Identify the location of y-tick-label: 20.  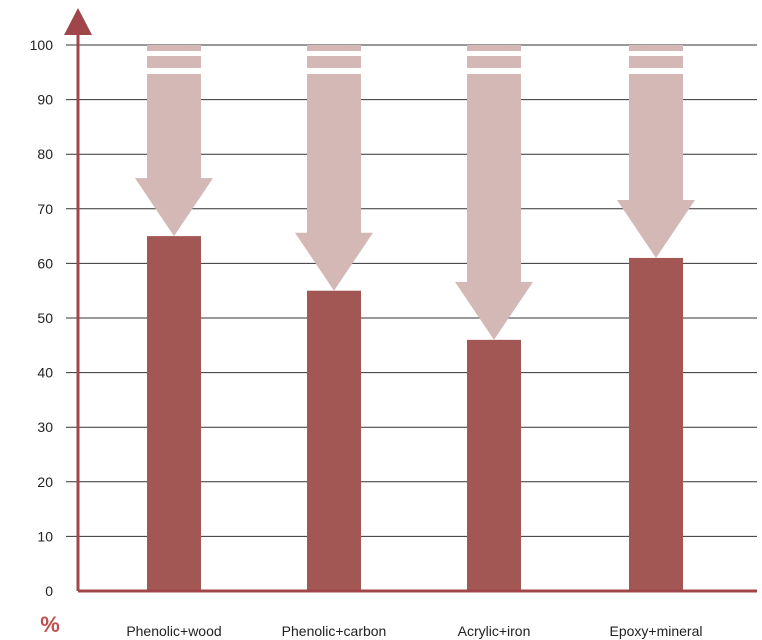
(45, 482).